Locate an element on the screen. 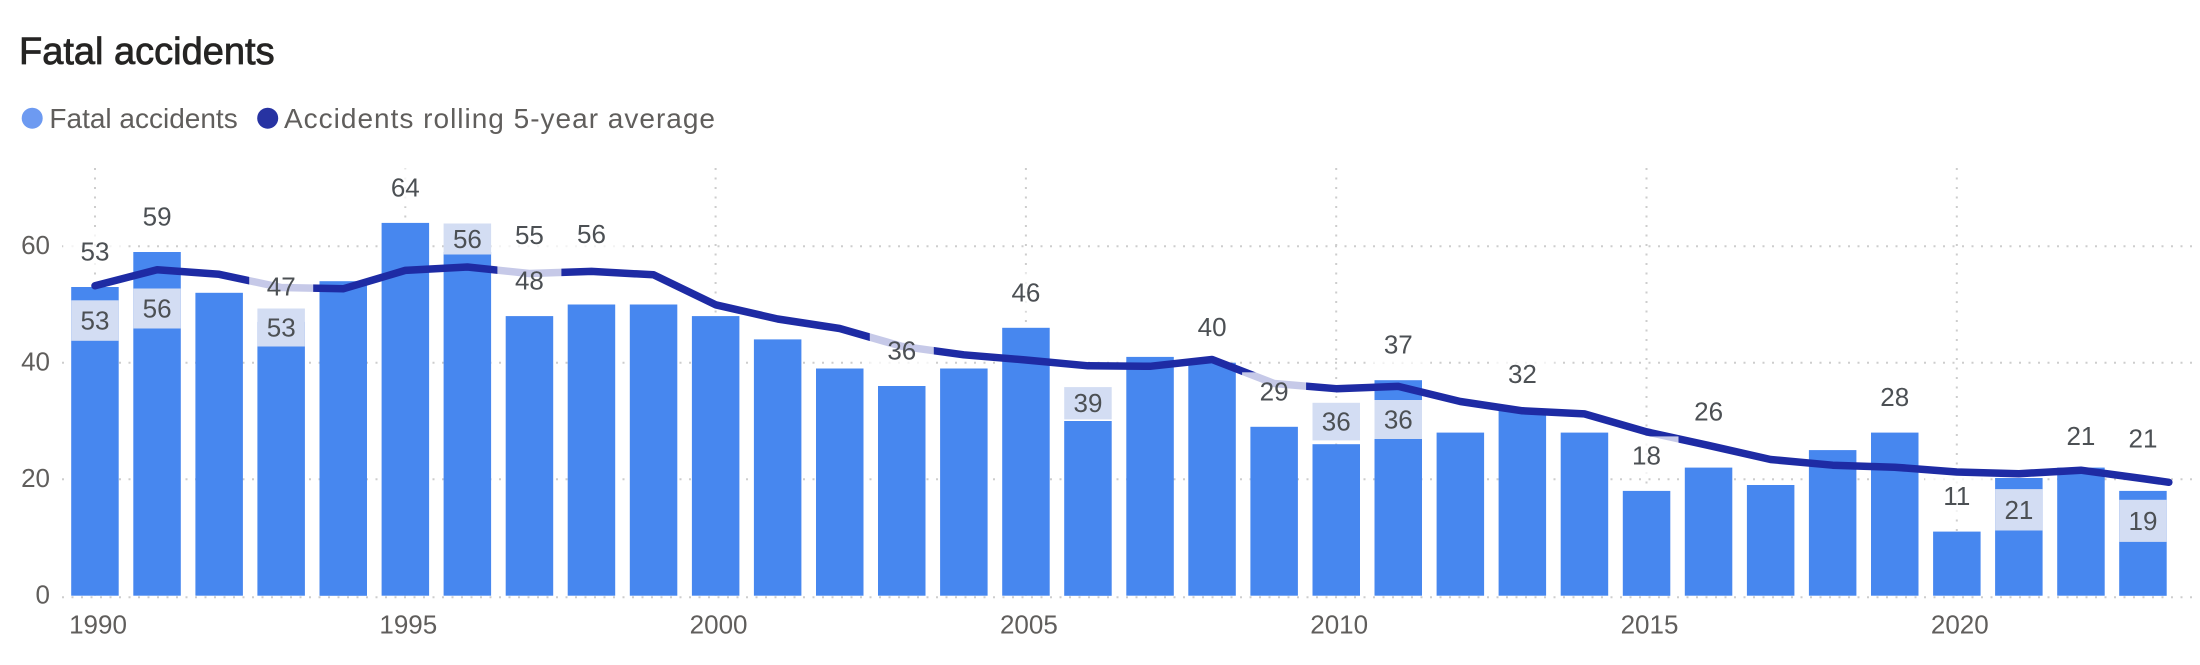  svg-text: 48 is located at coordinates (529, 281).